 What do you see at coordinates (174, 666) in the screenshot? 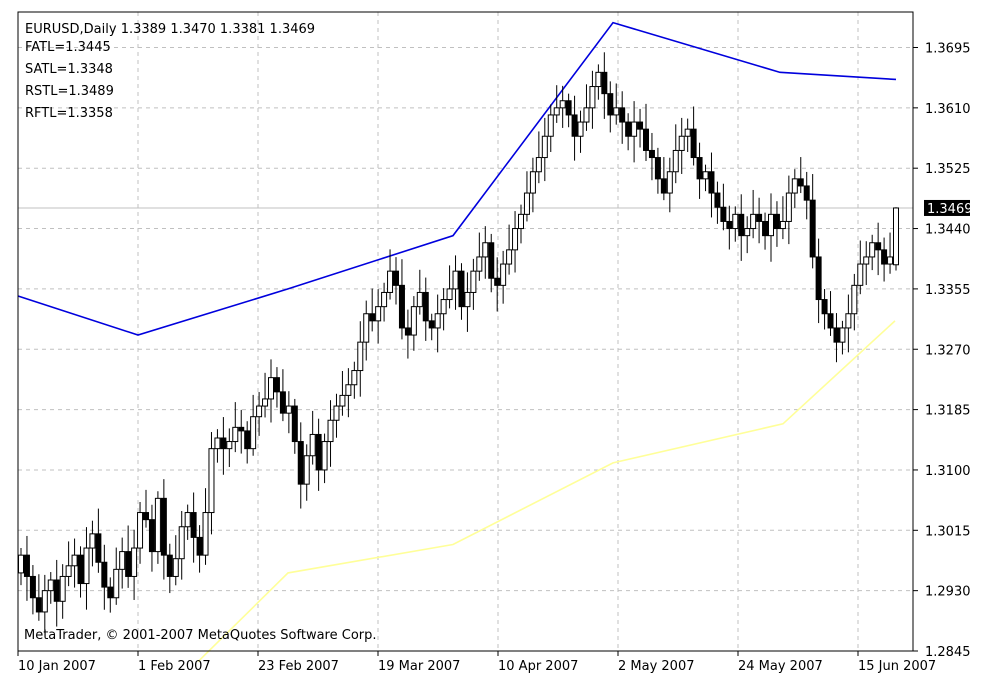
I see `x-tick-label: 1 Feb 2007` at bounding box center [174, 666].